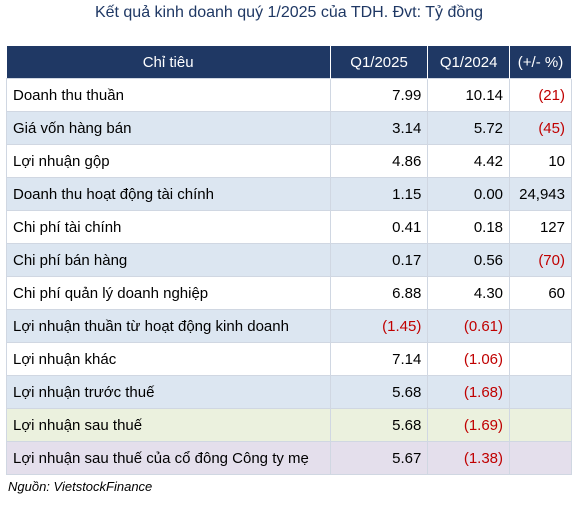  Describe the element at coordinates (379, 95) in the screenshot. I see `value-cell: 7.99` at that location.